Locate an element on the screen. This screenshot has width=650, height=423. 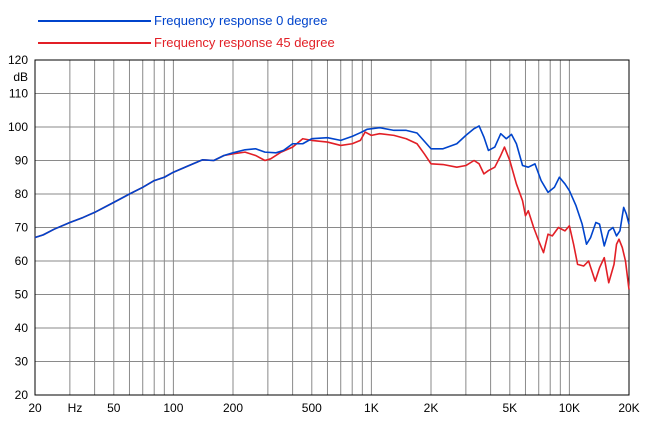
x-tick-label: 5K is located at coordinates (509, 408).